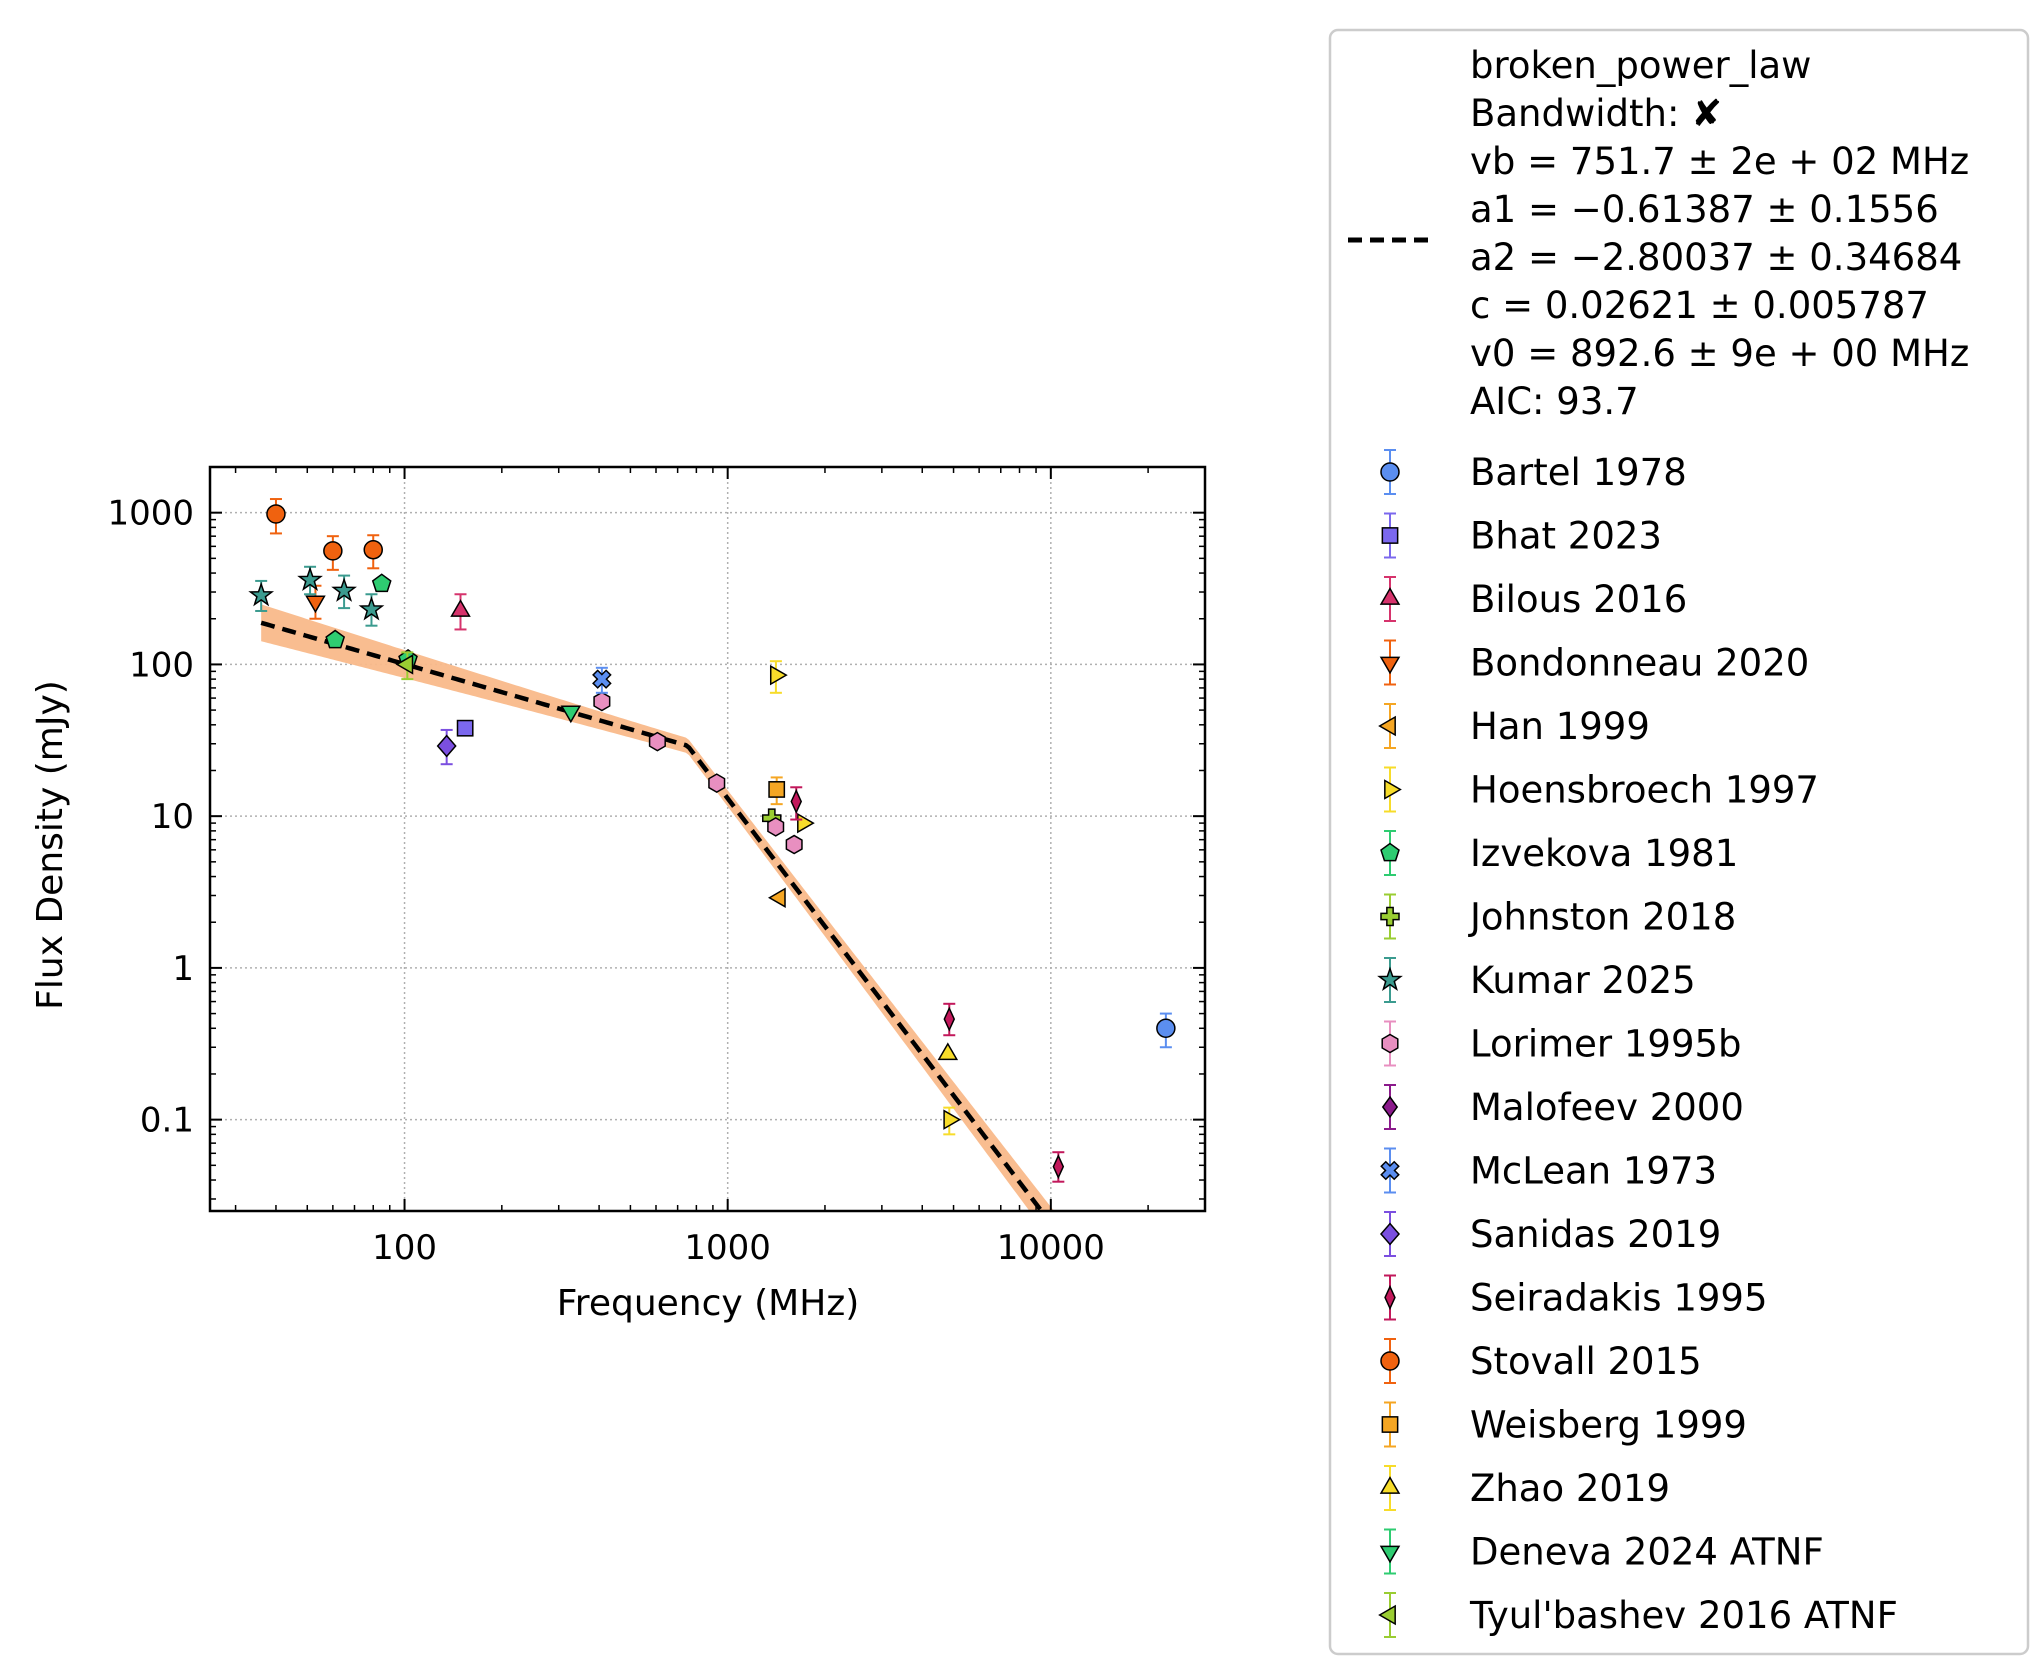 Image resolution: width=2043 pixels, height=1670 pixels. Describe the element at coordinates (1719, 161) in the screenshot. I see `legend-fit-text: vb = 751.7 ± 2e + 02 MHz` at that location.